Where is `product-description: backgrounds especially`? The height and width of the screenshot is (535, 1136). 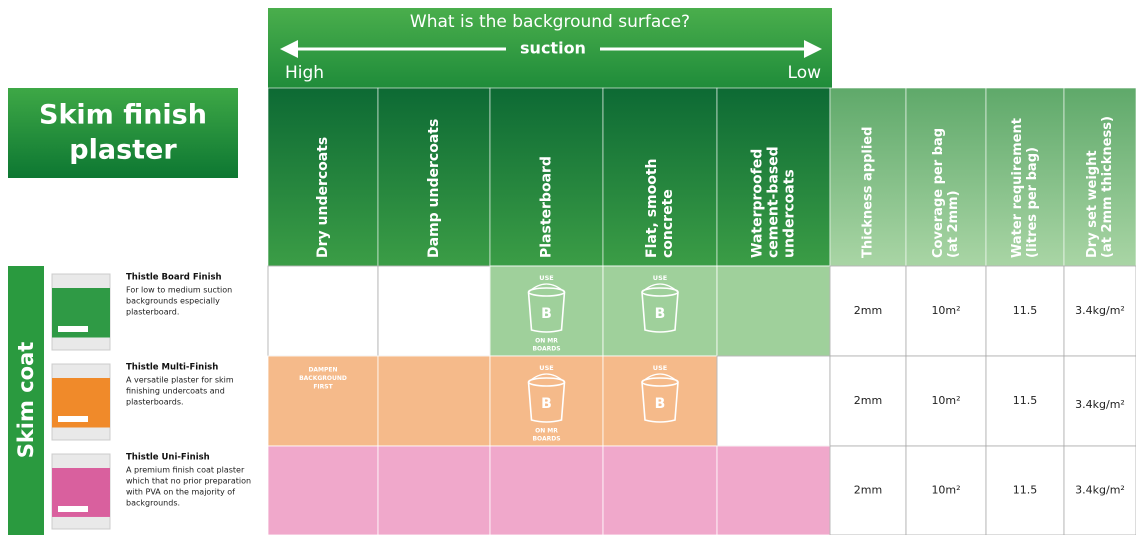 product-description: backgrounds especially is located at coordinates (173, 301).